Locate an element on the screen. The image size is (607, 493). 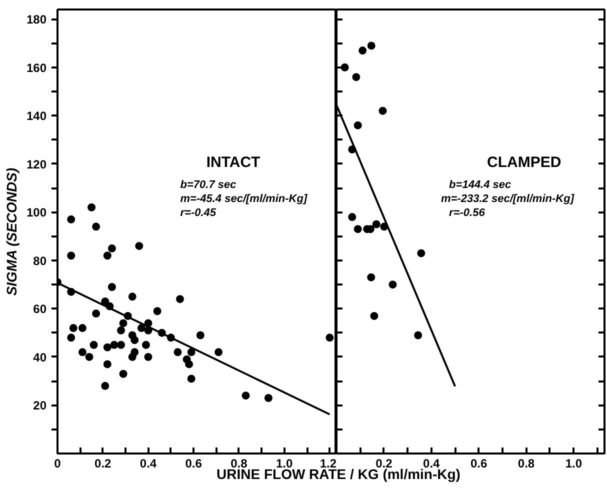
annotation: CLAMPED is located at coordinates (524, 163).